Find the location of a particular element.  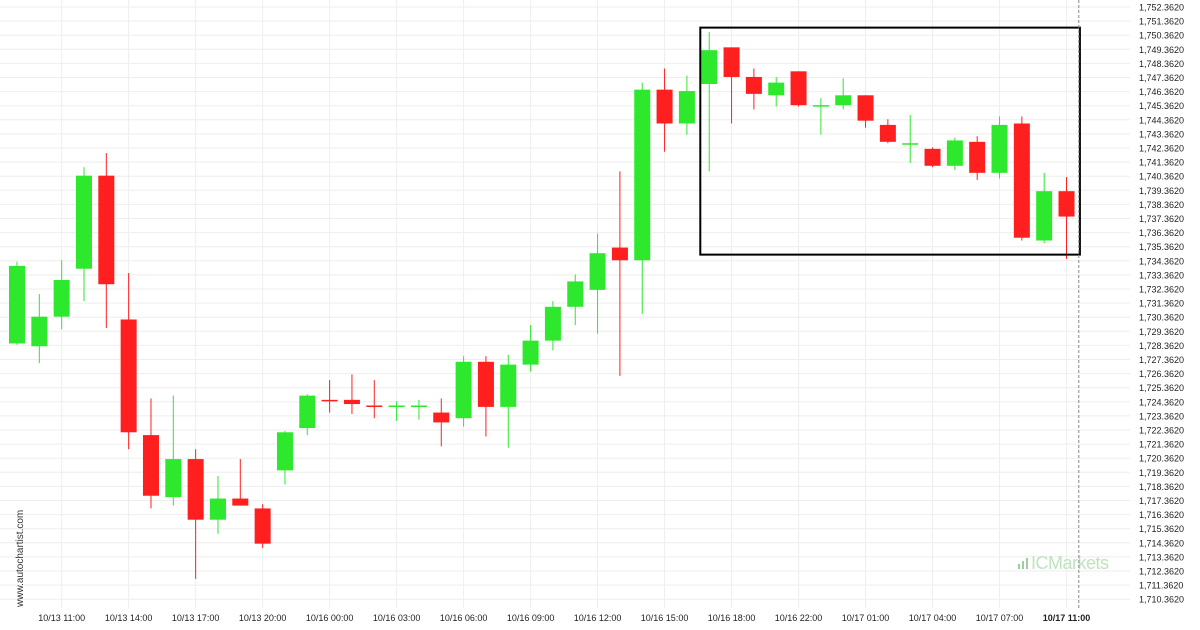

y-tick-label: 1,715.3620 is located at coordinates (1161, 529).